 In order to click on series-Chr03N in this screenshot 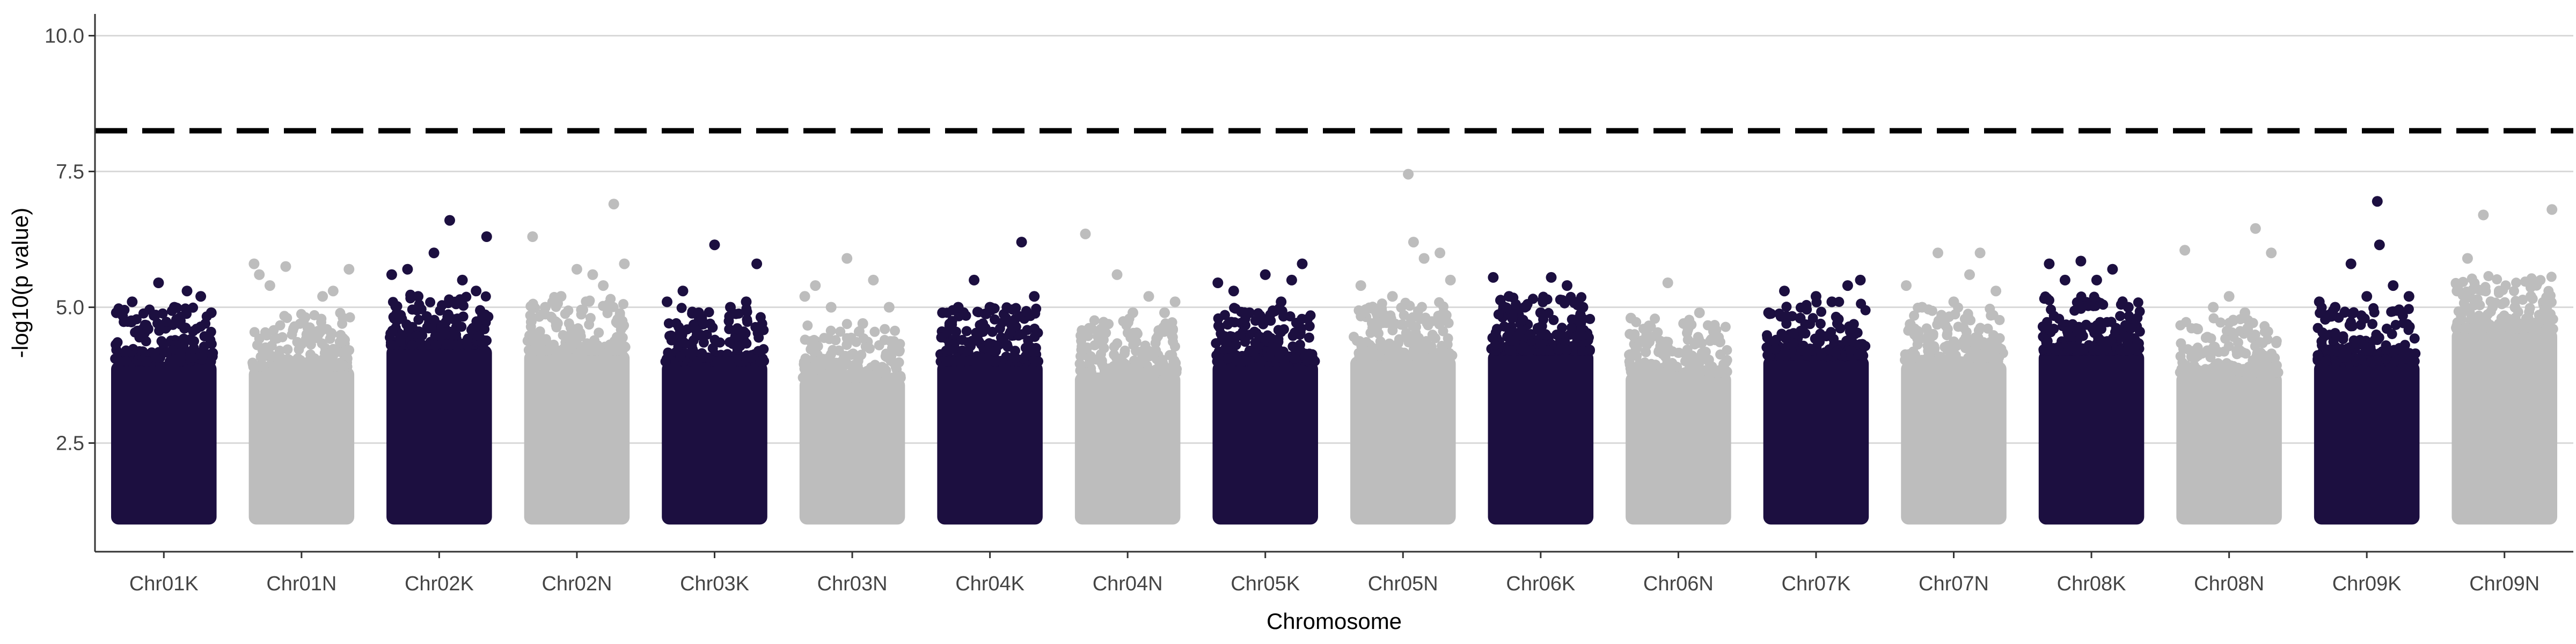, I will do `click(851, 389)`.